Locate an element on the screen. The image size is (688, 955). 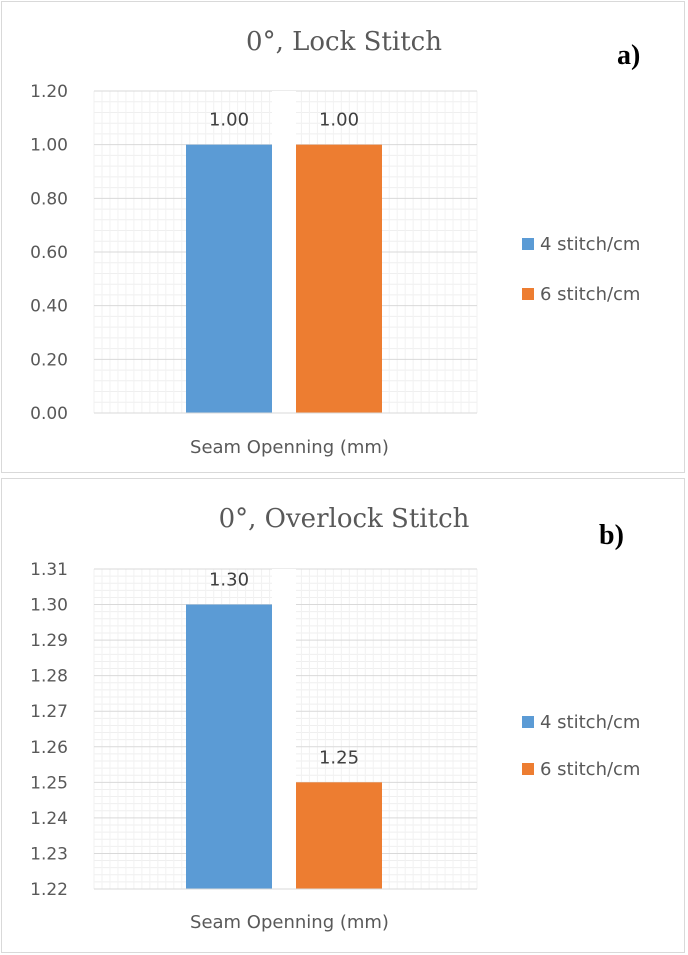
chart-b-ytick-label: 1.25 is located at coordinates (49, 783).